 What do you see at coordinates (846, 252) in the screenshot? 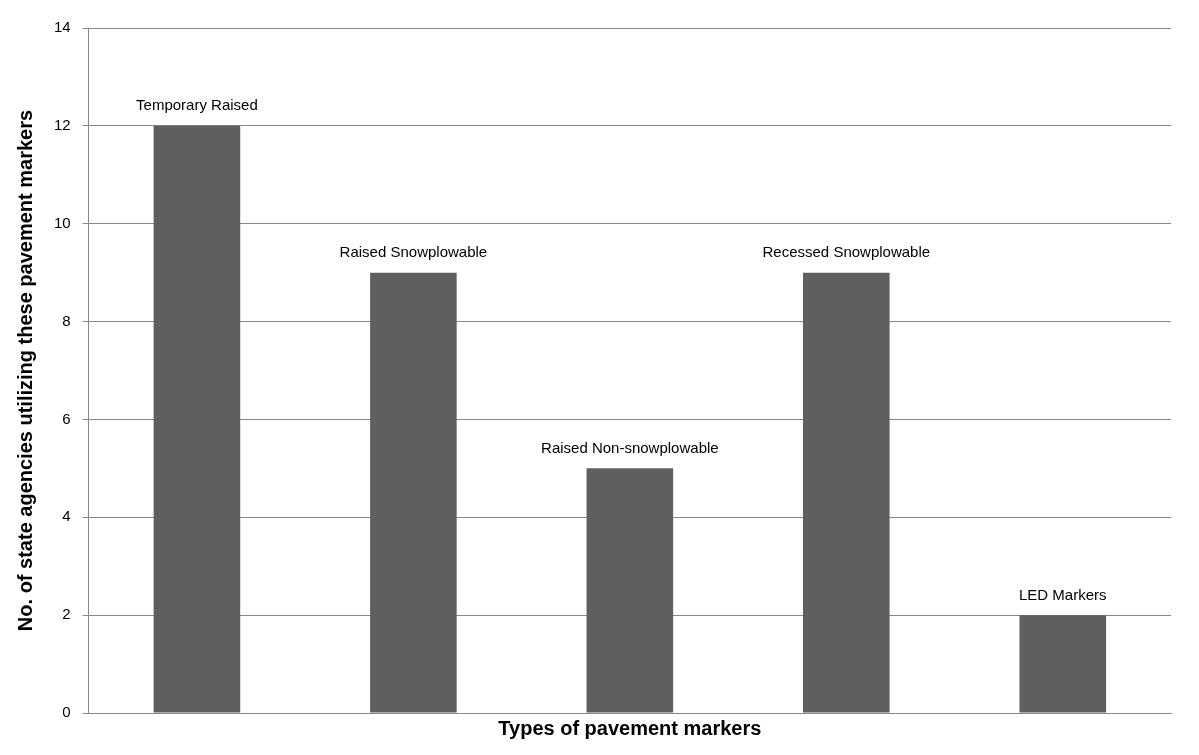
I see `x-tick-label: Recessed Snowplowable` at bounding box center [846, 252].